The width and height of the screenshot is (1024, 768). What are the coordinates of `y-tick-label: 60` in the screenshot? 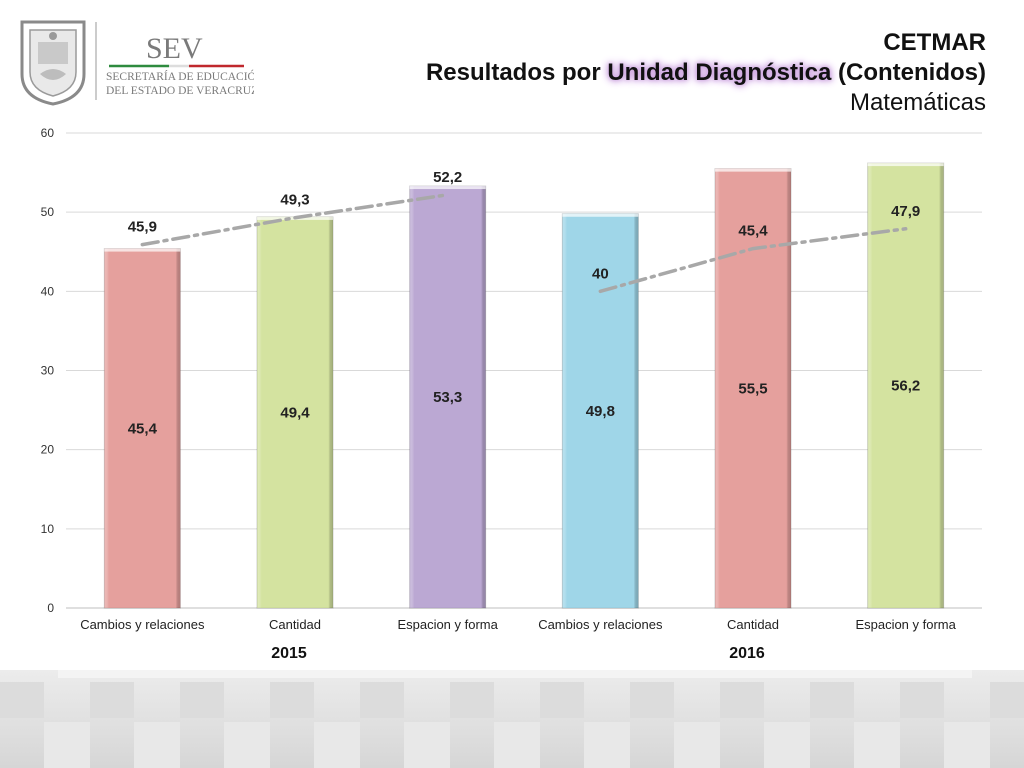 It's located at (48, 133).